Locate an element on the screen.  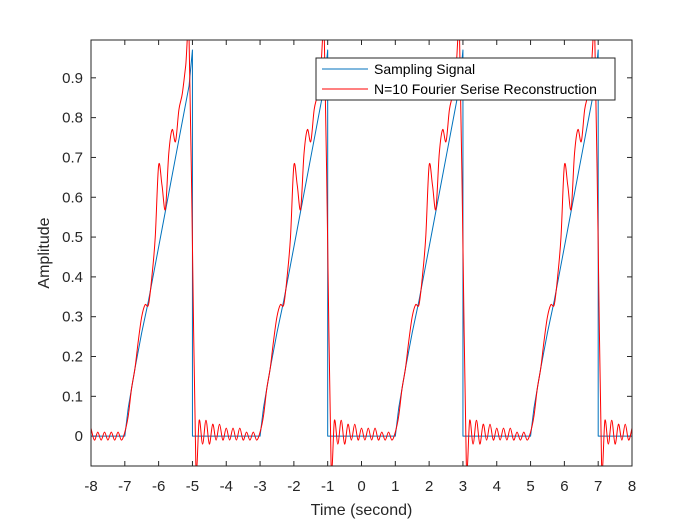
y-tick-label: 0.2 is located at coordinates (72, 357).